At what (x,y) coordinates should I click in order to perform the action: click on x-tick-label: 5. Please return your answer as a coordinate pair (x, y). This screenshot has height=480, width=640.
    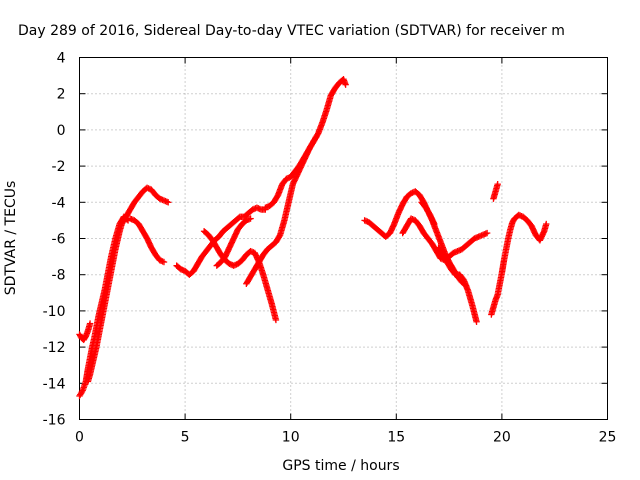
    Looking at the image, I should click on (185, 438).